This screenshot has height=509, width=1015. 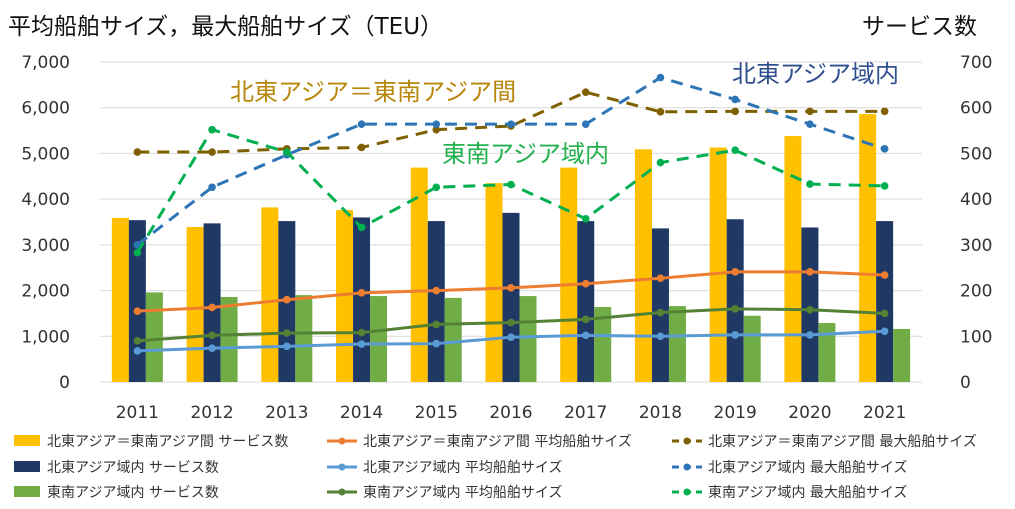 What do you see at coordinates (133, 468) in the screenshot?
I see `legend-label: 北東アジア域内 サービス数` at bounding box center [133, 468].